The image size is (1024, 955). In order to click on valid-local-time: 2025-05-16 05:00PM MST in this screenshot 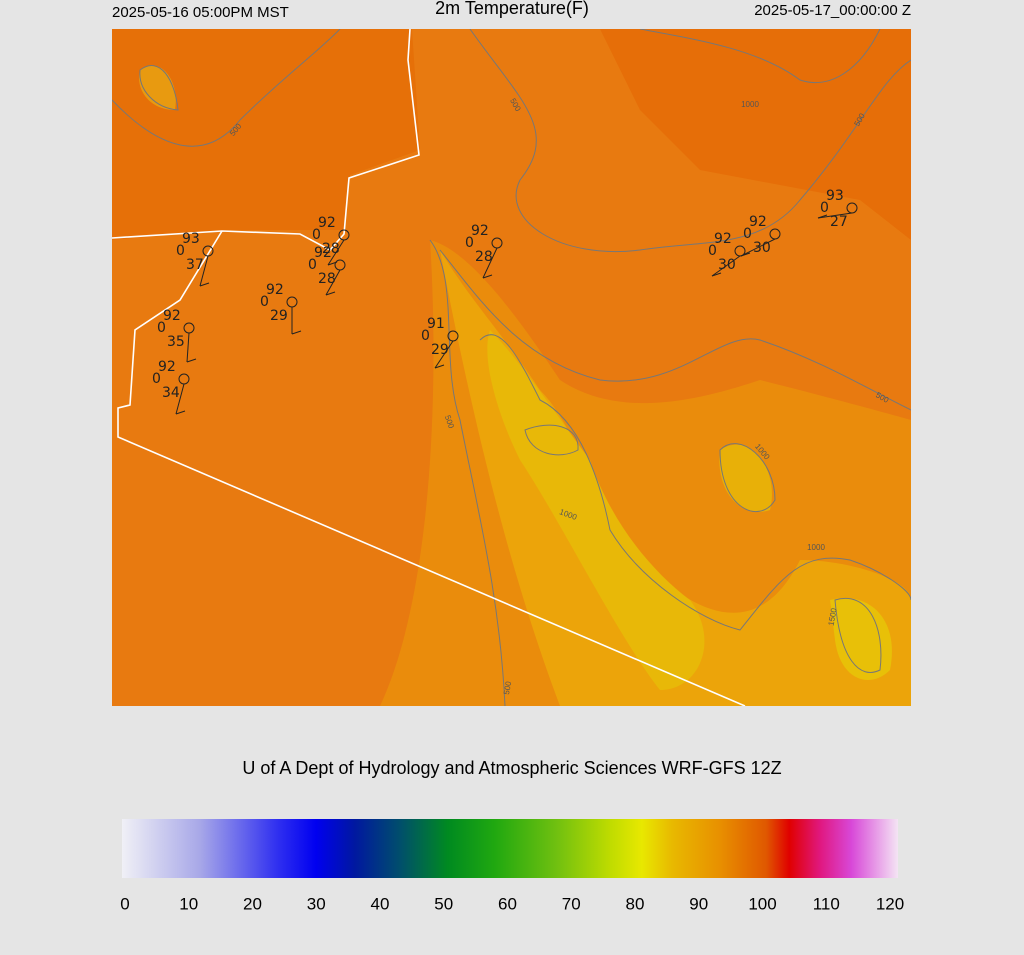, I will do `click(200, 12)`.